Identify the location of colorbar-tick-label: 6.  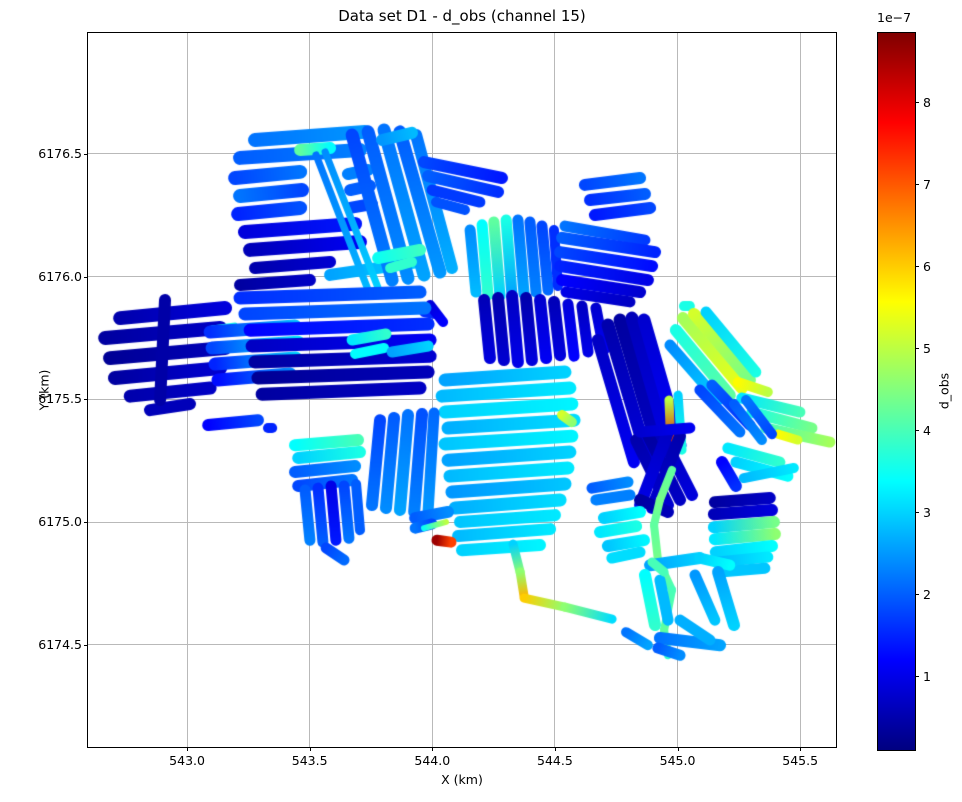
(927, 266).